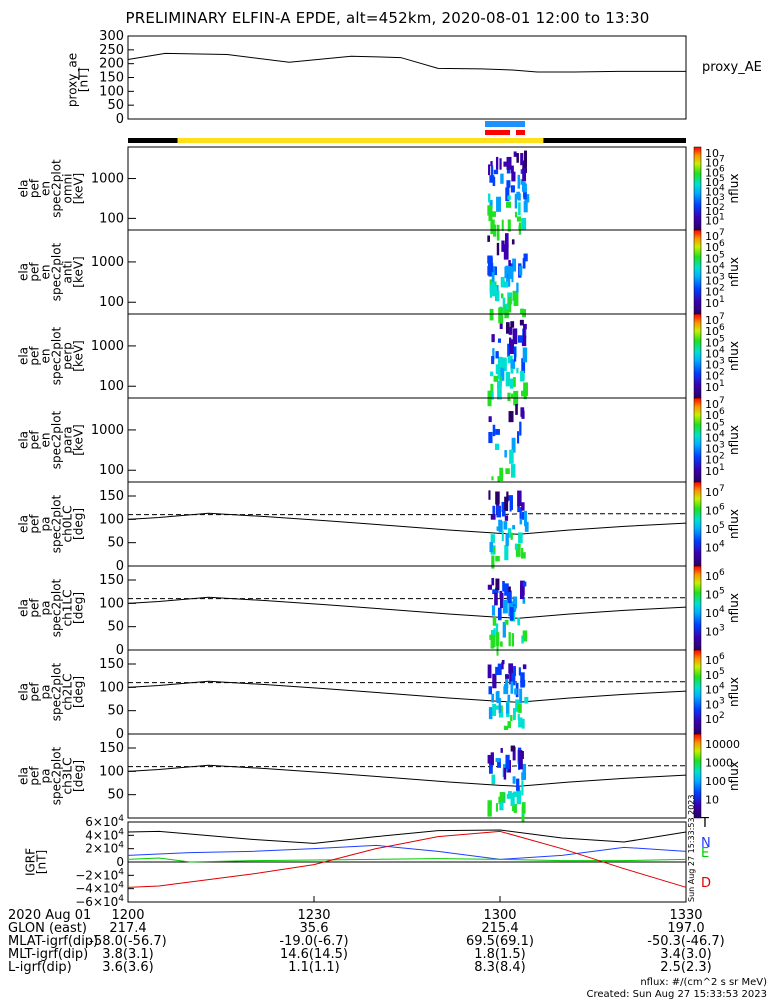  I want to click on ylabel-line: anti, so click(68, 272).